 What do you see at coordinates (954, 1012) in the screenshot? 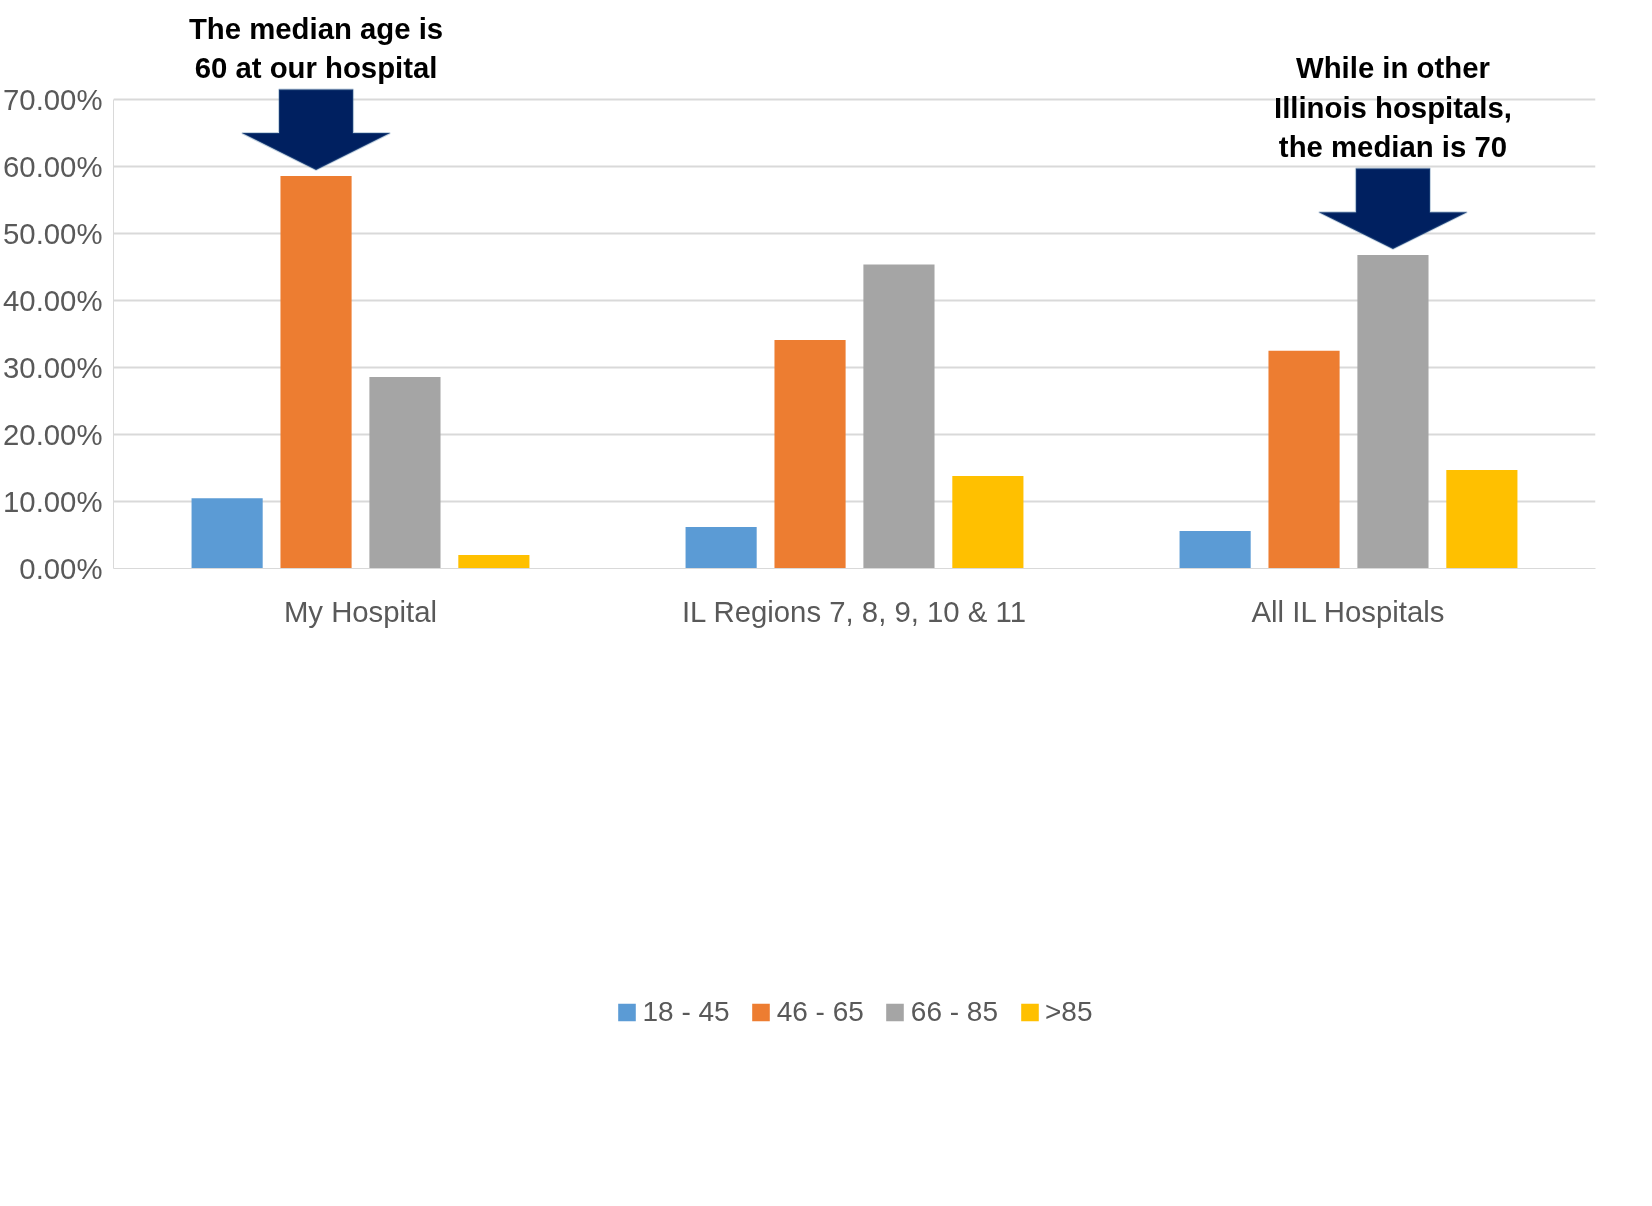
I see `legend-label: 66 - 85` at bounding box center [954, 1012].